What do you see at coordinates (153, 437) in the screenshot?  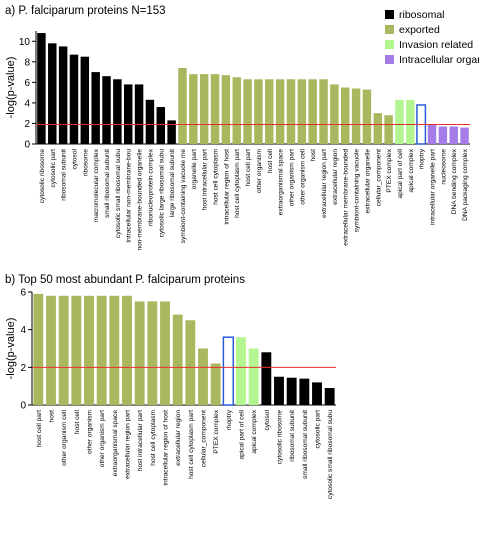 I see `x-tick-label: host cell cytoplasm` at bounding box center [153, 437].